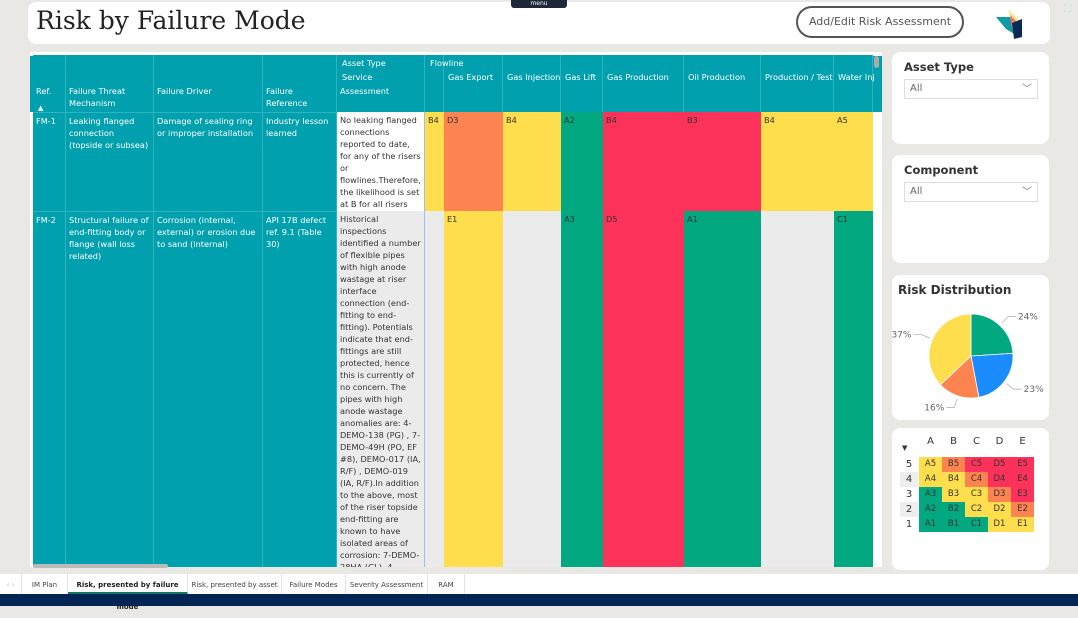  I want to click on tab-ram: RAM, so click(446, 584).